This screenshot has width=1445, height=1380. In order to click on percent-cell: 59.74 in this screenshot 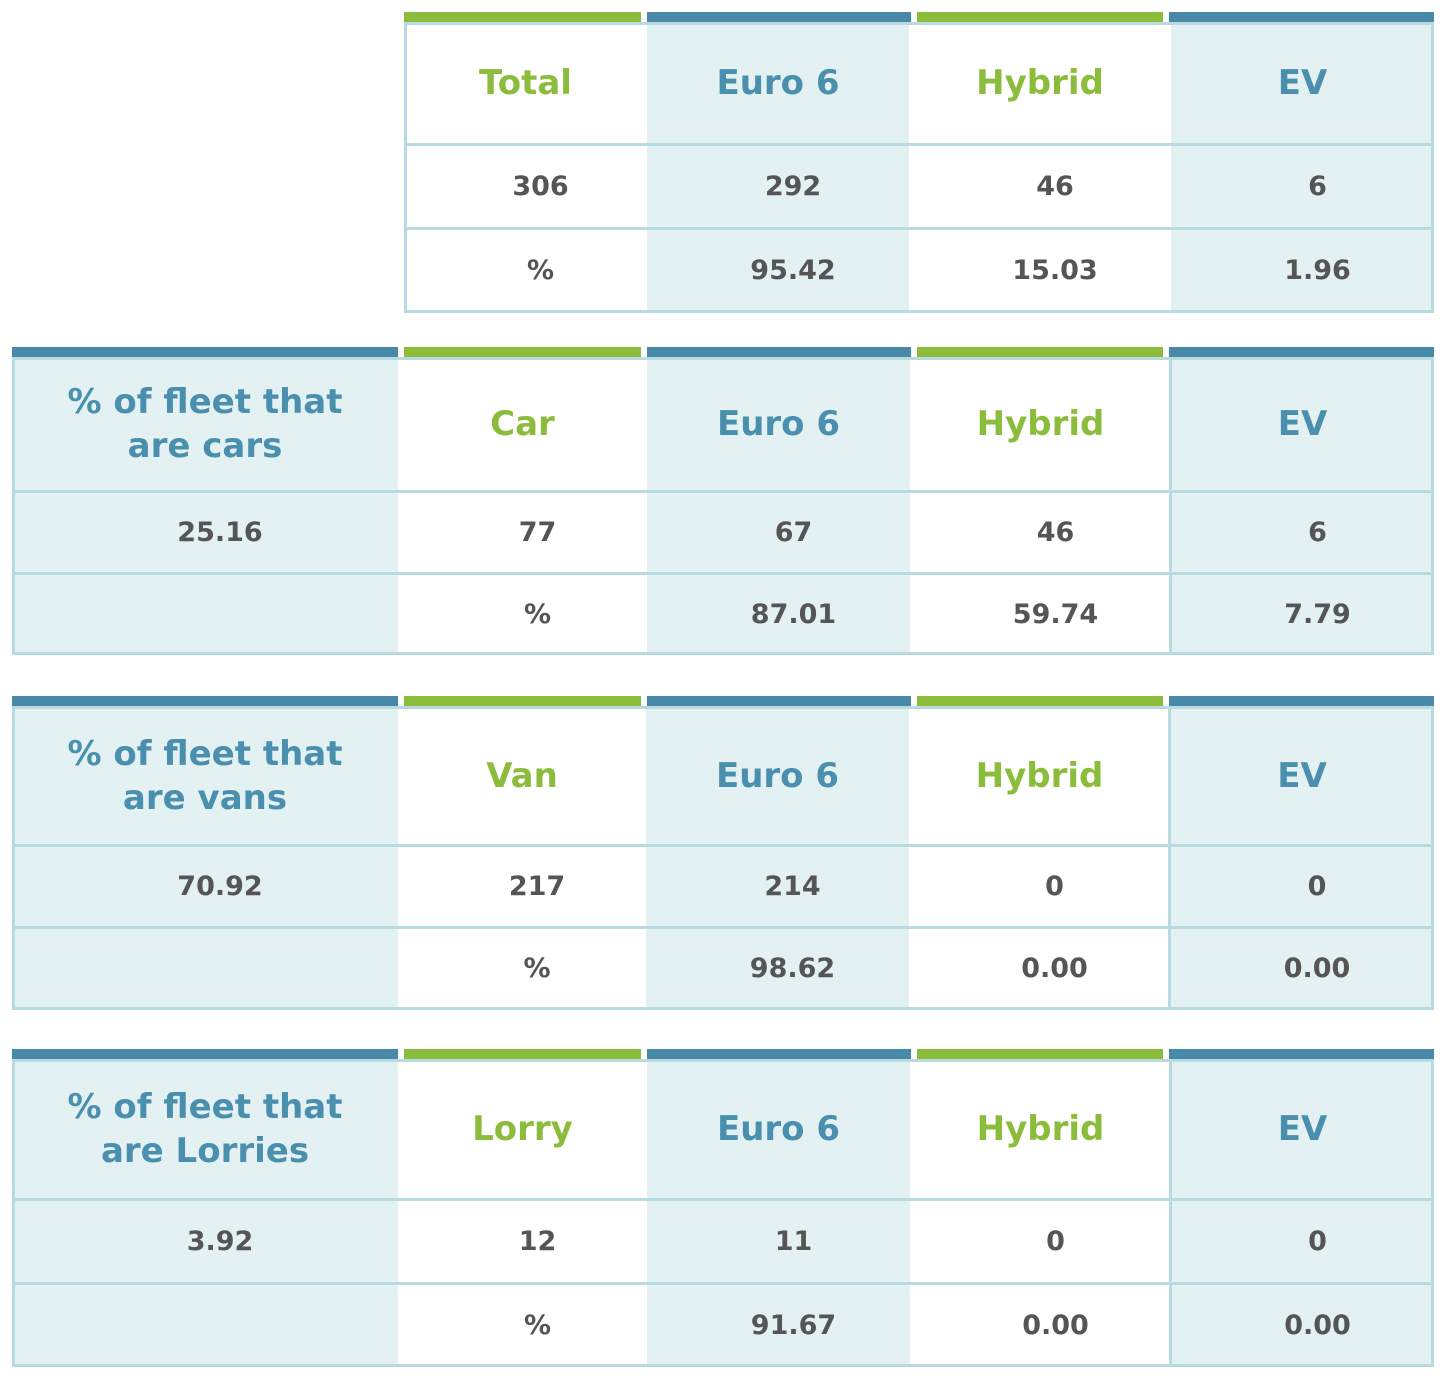, I will do `click(1040, 614)`.